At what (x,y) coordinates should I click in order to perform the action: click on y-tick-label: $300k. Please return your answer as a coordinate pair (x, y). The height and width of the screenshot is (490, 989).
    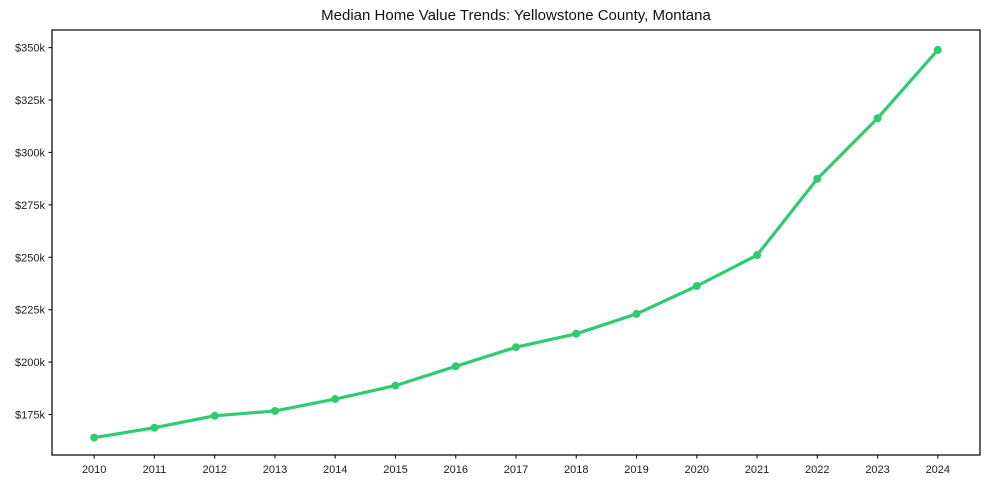
    Looking at the image, I should click on (30, 153).